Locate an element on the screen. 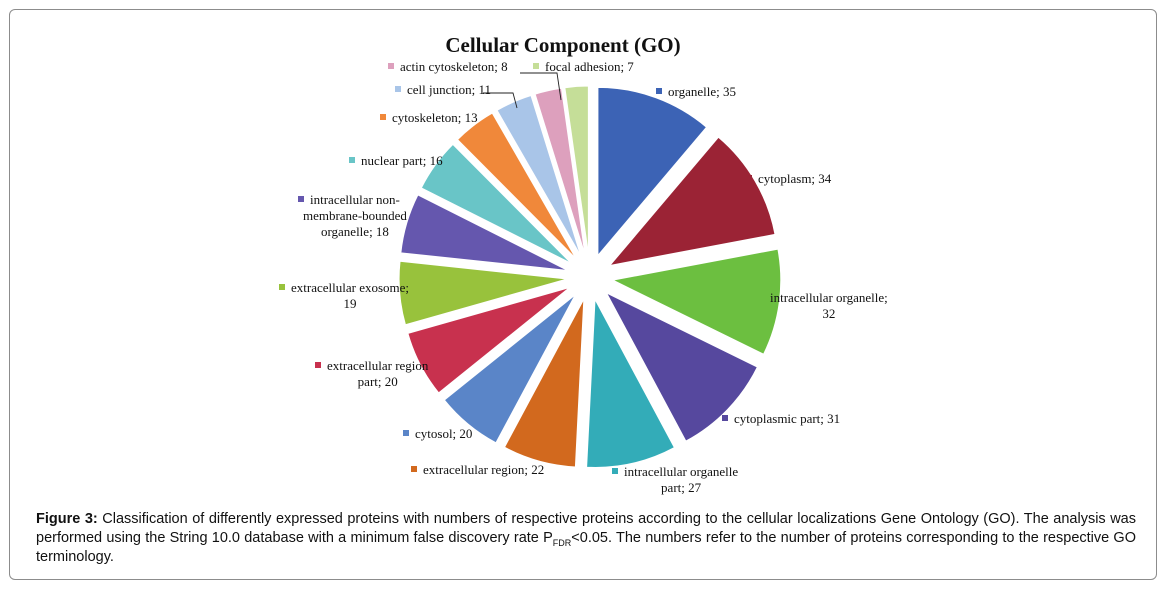 The height and width of the screenshot is (595, 1169). slice-label-focal-adhesion: focal adhesion; 7 is located at coordinates (583, 66).